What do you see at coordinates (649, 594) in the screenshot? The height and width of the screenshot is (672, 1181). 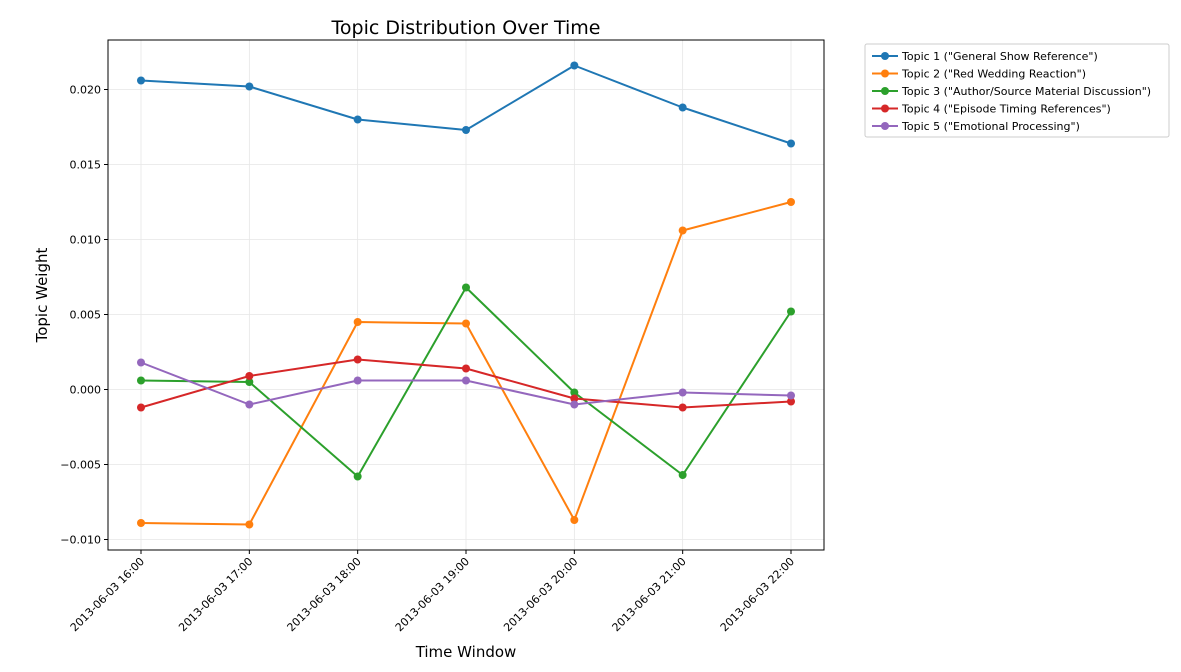 I see `x-tick-label: 2013-06-03 21:00` at bounding box center [649, 594].